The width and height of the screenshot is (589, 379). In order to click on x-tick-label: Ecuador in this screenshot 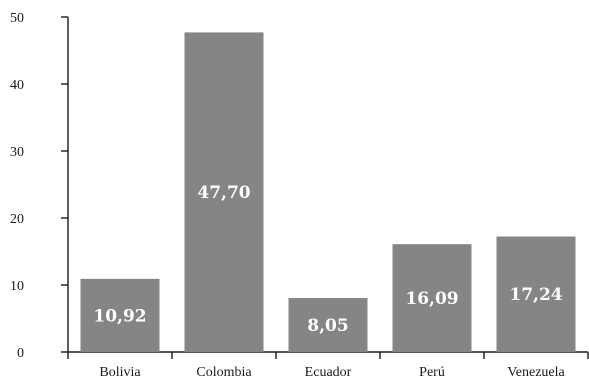, I will do `click(328, 372)`.